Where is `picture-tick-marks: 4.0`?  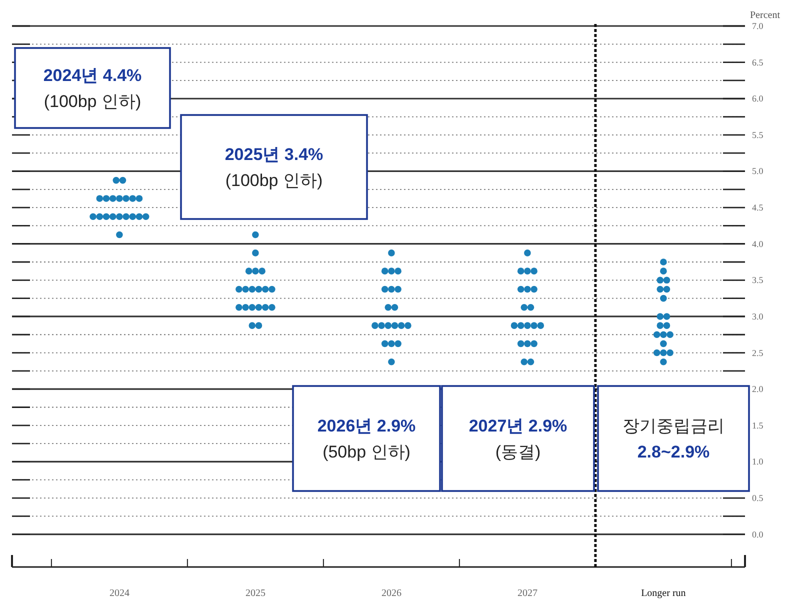 picture-tick-marks: 4.0 is located at coordinates (388, 243).